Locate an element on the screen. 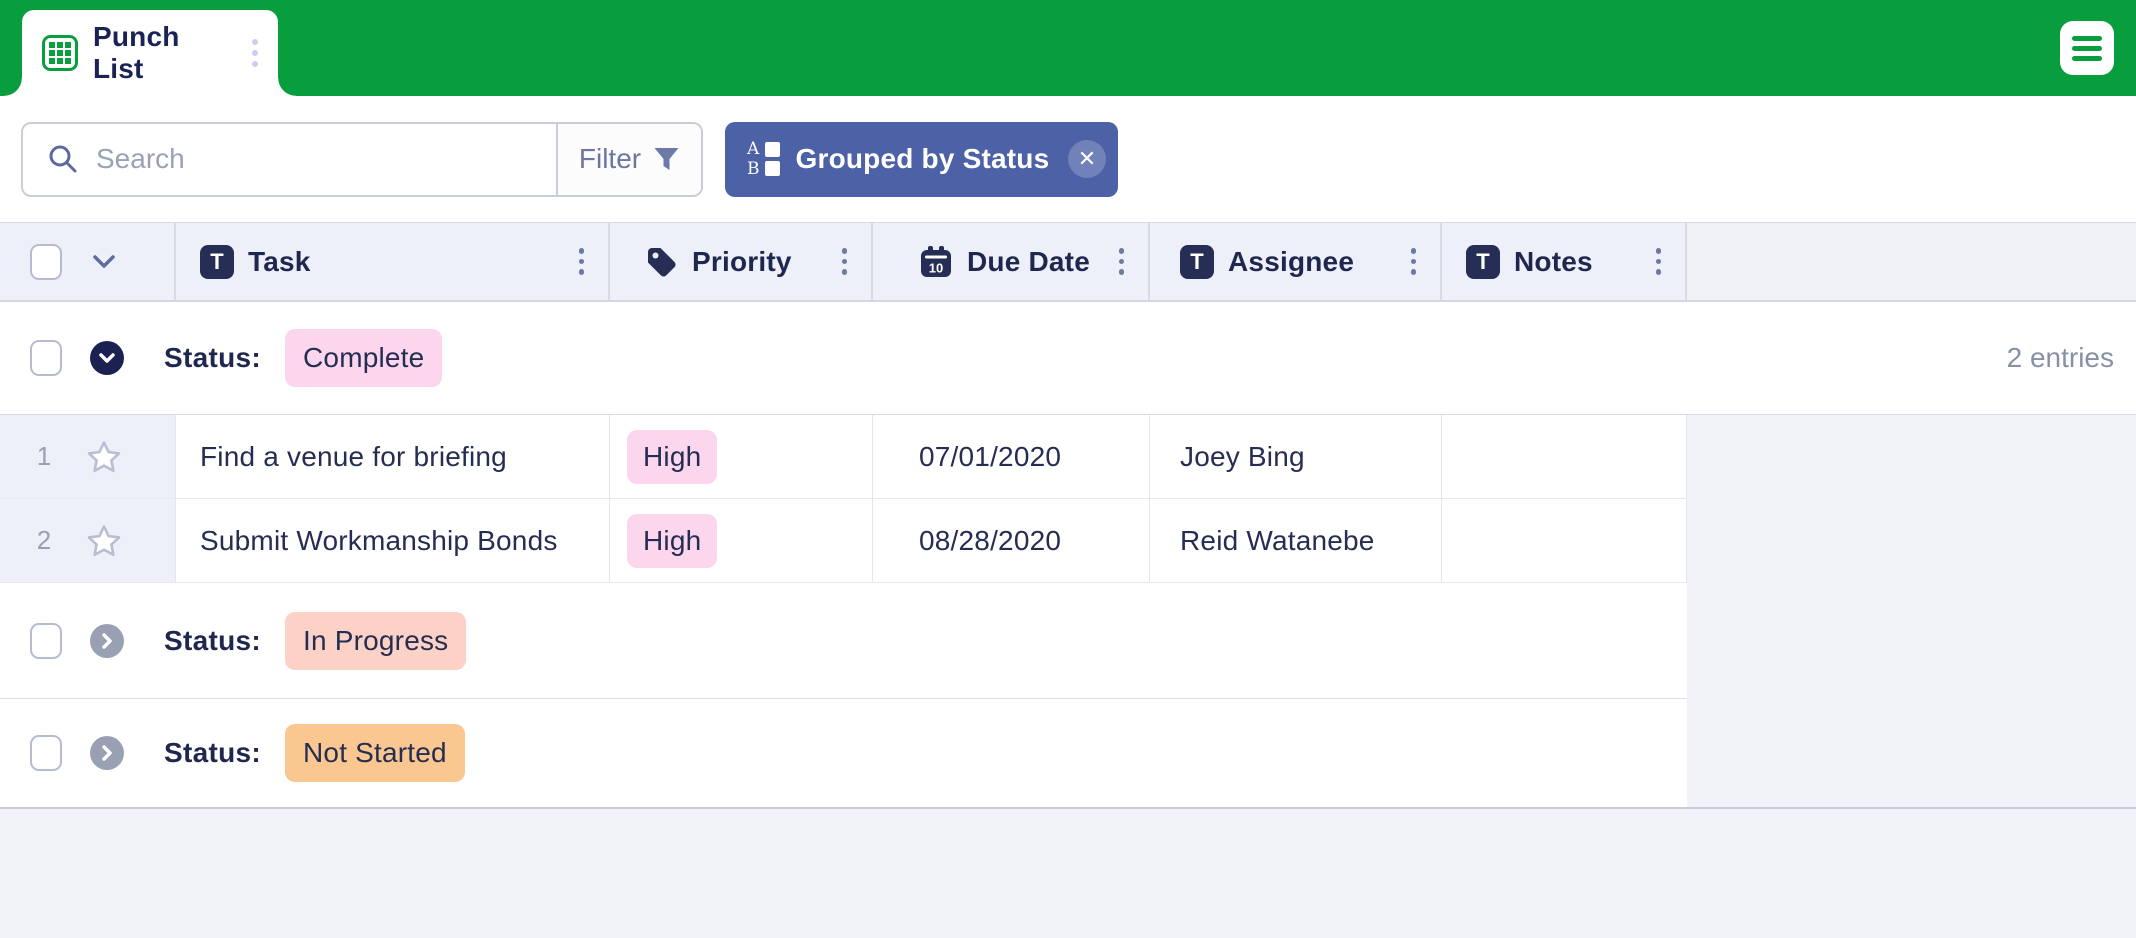 This screenshot has height=938, width=2136. toolbar: Filter AB Grouped by Status ✕ is located at coordinates (1068, 159).